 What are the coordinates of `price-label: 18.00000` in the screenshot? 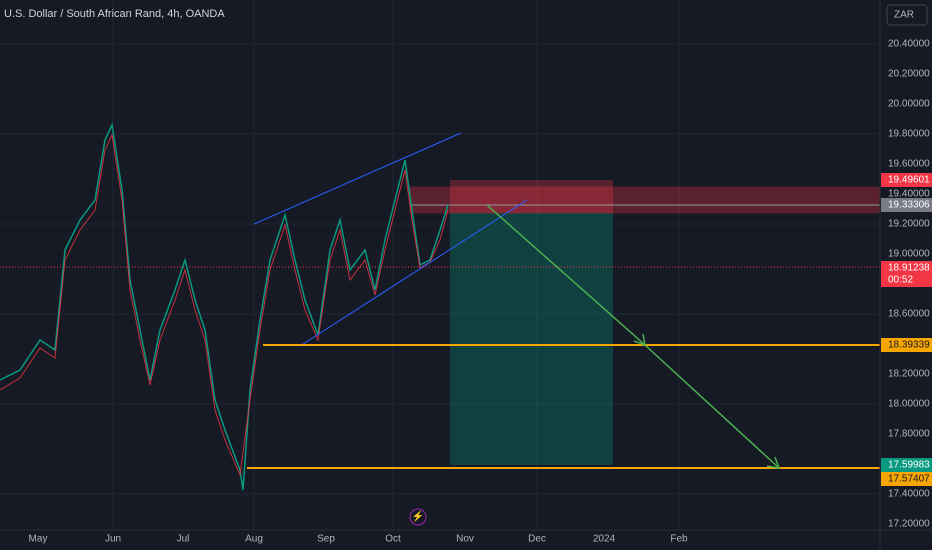 It's located at (909, 404).